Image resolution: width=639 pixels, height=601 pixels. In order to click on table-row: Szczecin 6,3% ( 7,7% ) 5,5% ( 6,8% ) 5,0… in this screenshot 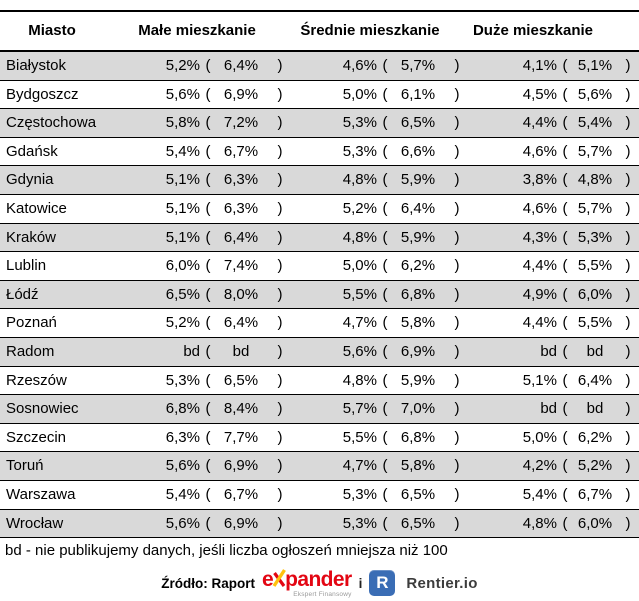, I will do `click(319, 438)`.